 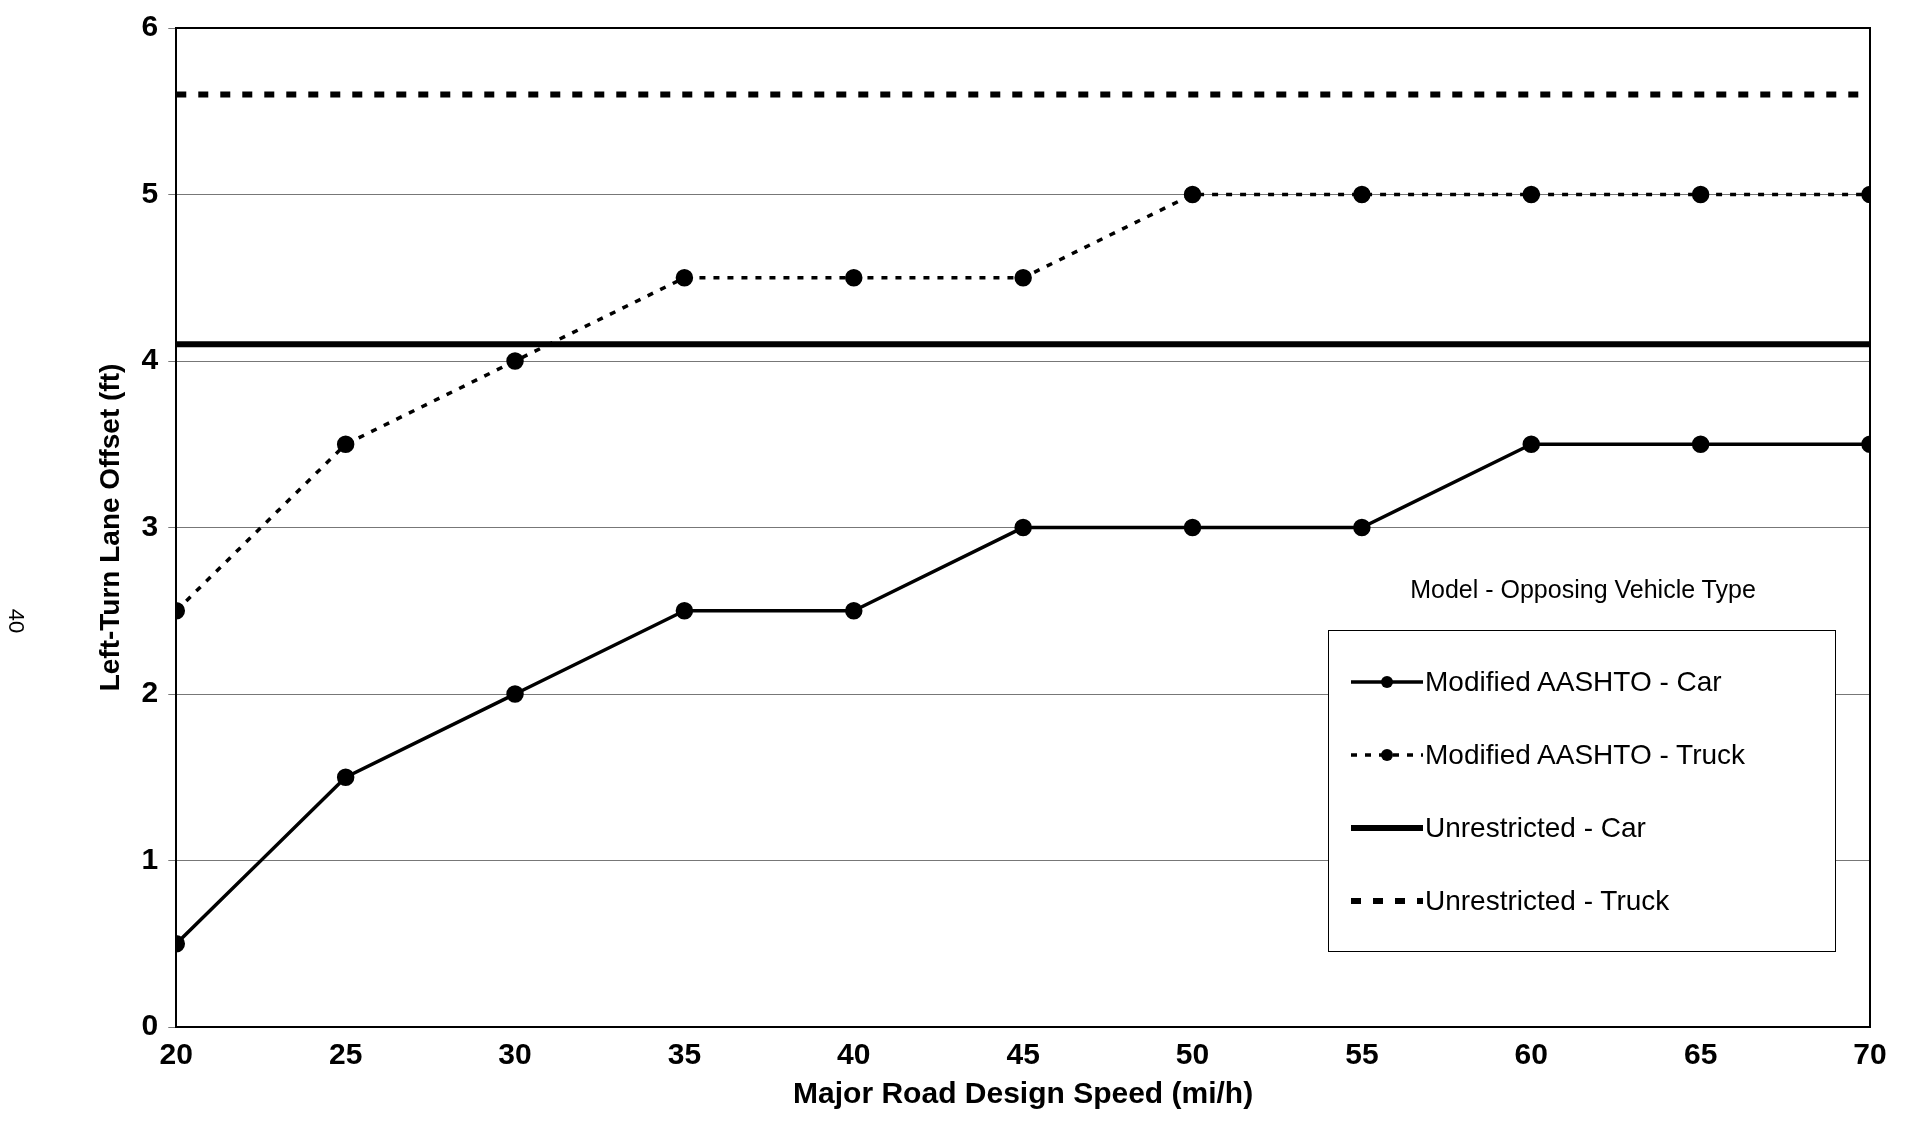 I want to click on y-tick-label: 3, so click(x=150, y=525).